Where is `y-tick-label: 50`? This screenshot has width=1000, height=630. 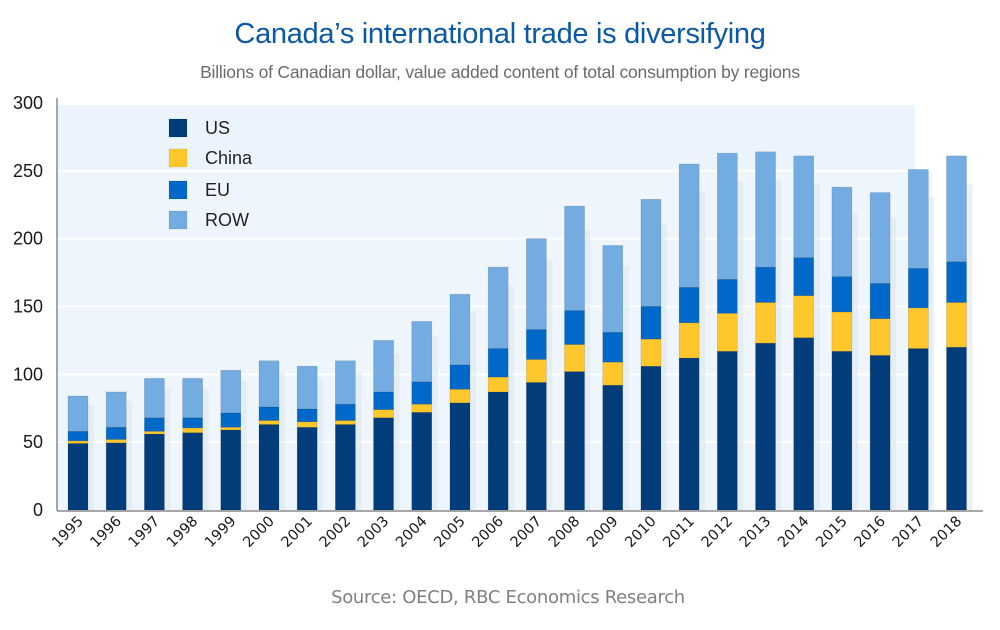
y-tick-label: 50 is located at coordinates (33, 442).